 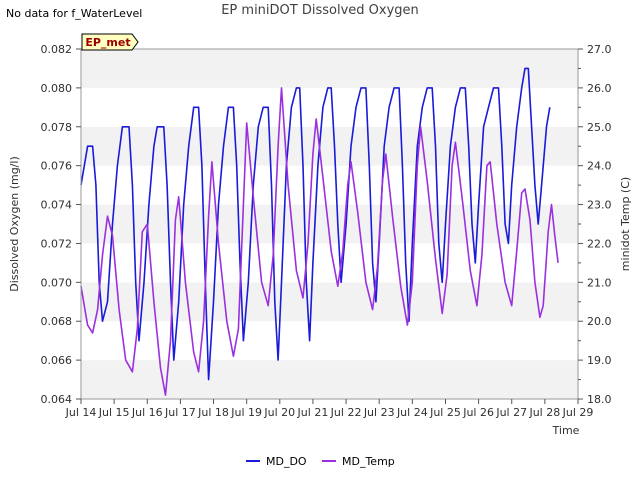 What do you see at coordinates (180, 412) in the screenshot?
I see `x-tick-label: Jul 17` at bounding box center [180, 412].